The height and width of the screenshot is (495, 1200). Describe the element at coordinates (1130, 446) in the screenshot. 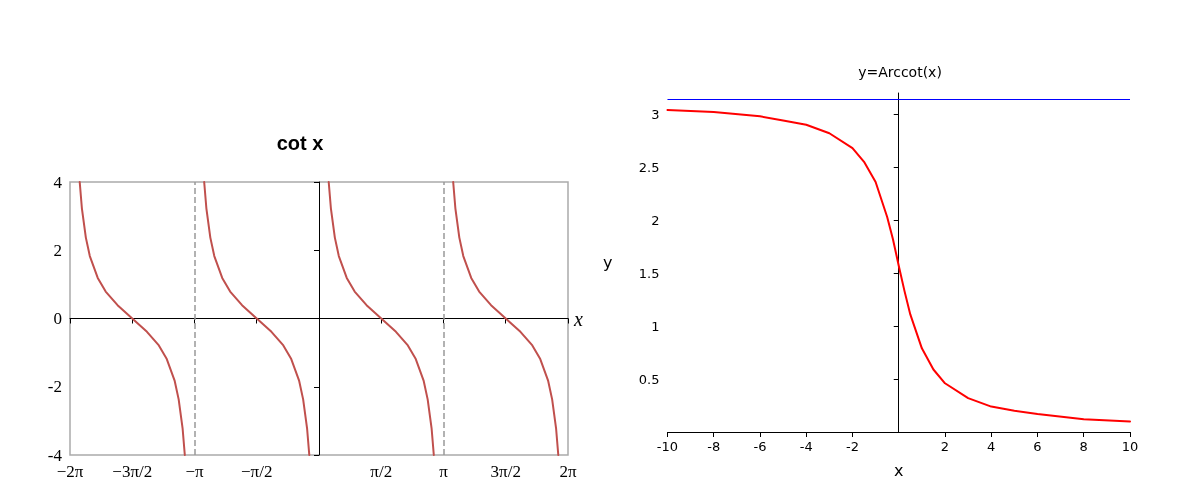

I see `x-tick-label: 10` at that location.